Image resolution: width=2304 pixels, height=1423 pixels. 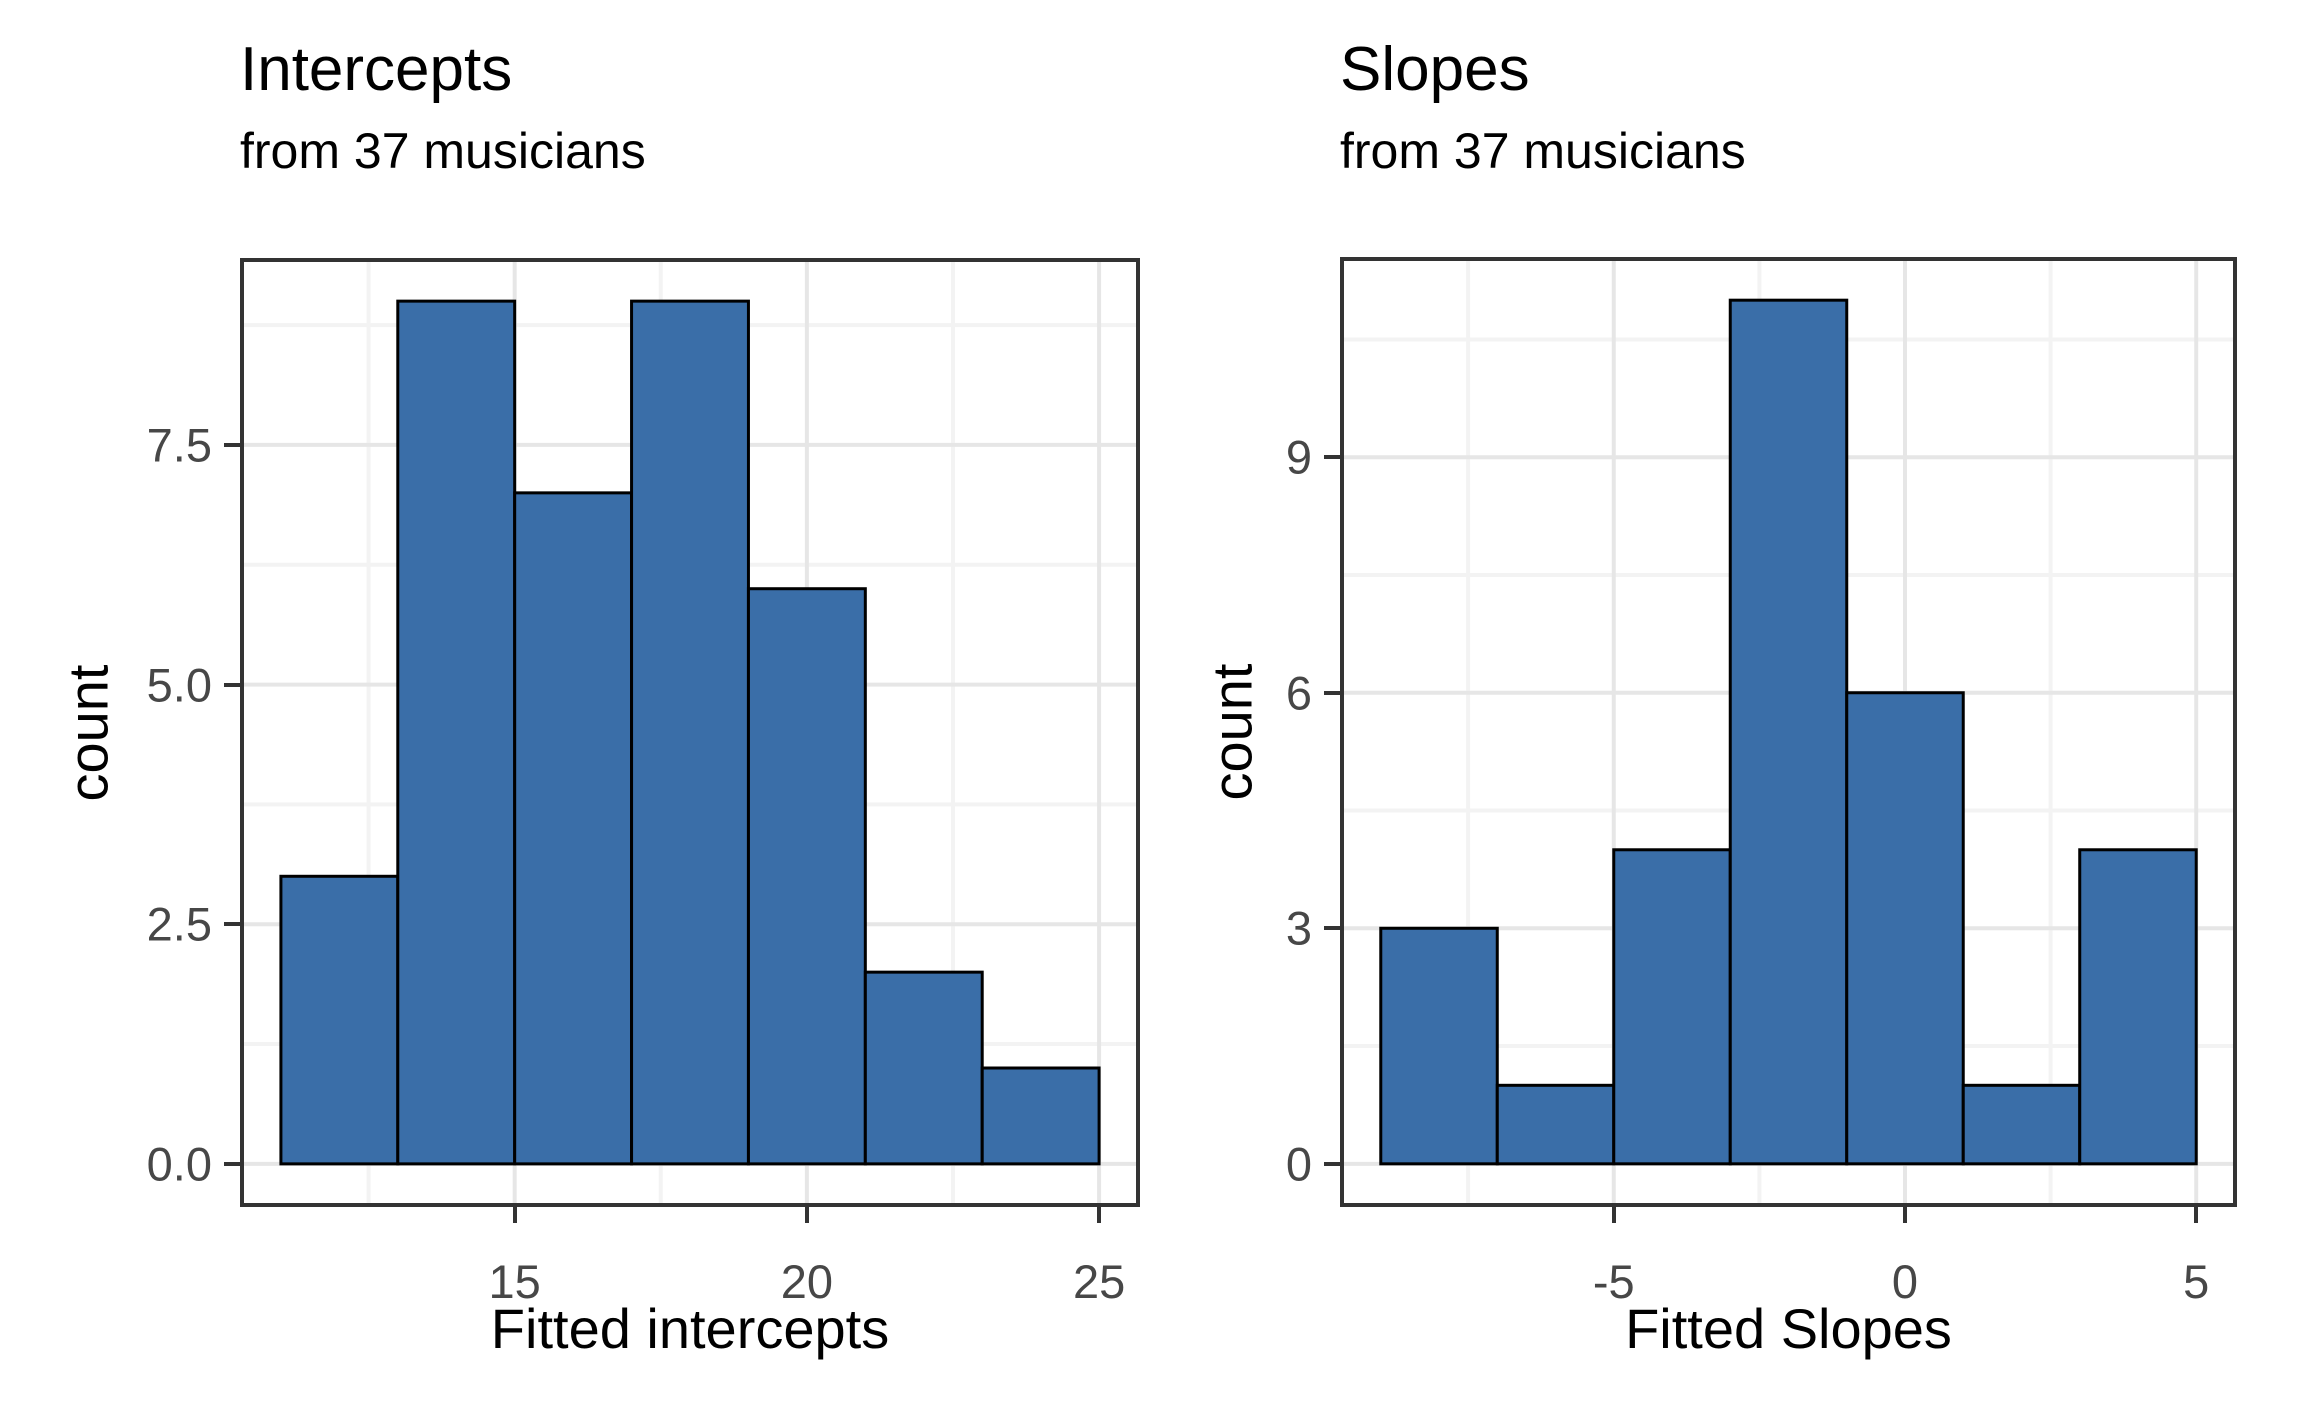 What do you see at coordinates (179, 445) in the screenshot?
I see `y-tick-label: 7.5` at bounding box center [179, 445].